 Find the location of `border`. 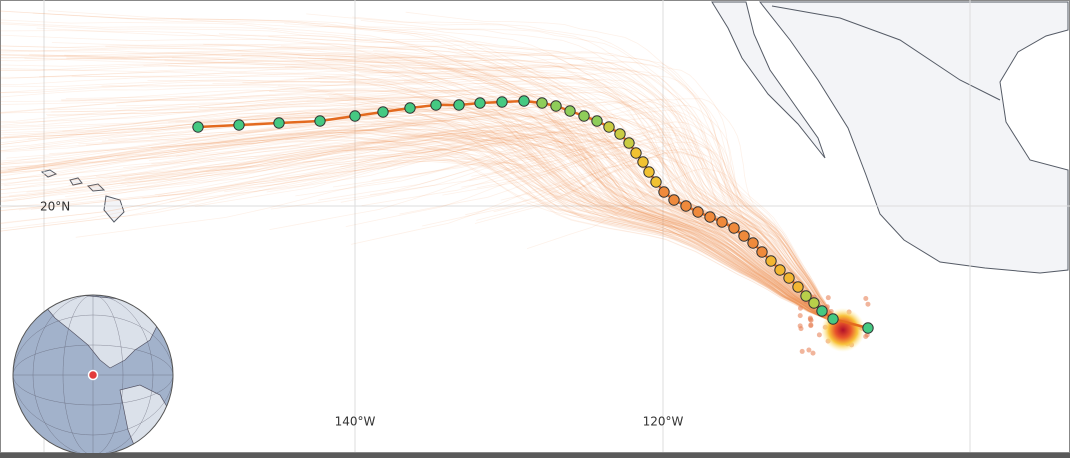

border is located at coordinates (886, 53).